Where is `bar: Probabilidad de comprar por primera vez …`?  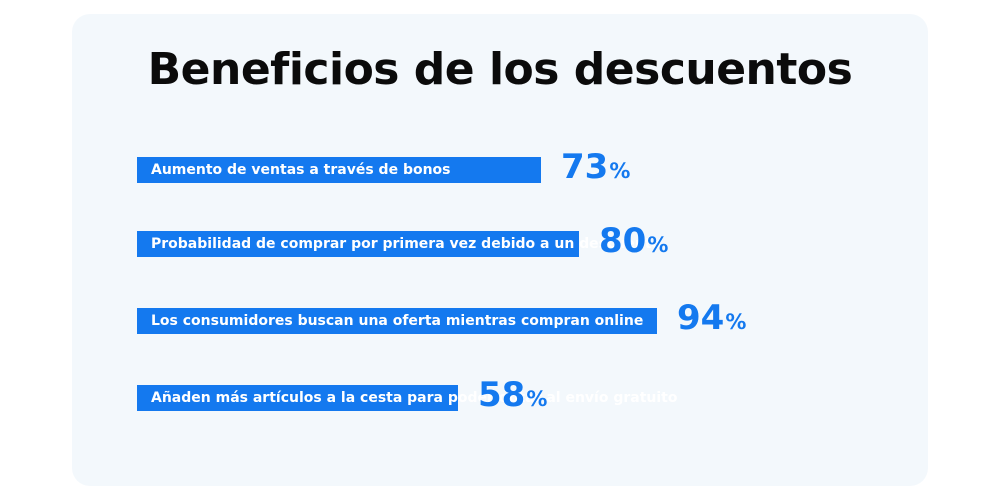 bar: Probabilidad de comprar por primera vez … is located at coordinates (399, 244).